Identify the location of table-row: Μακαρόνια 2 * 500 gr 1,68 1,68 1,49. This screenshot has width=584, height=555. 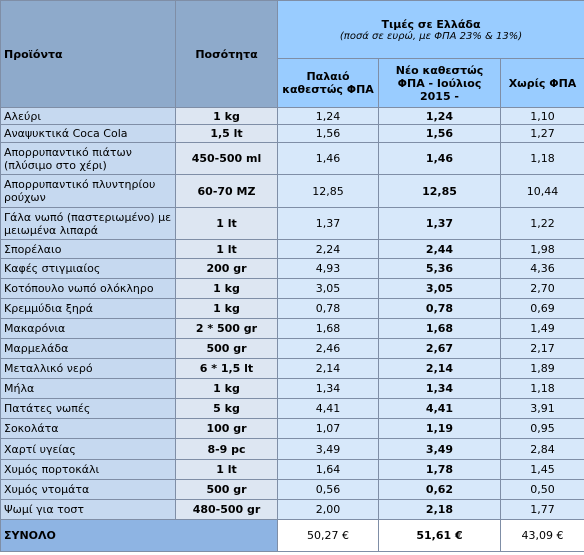
(292, 328).